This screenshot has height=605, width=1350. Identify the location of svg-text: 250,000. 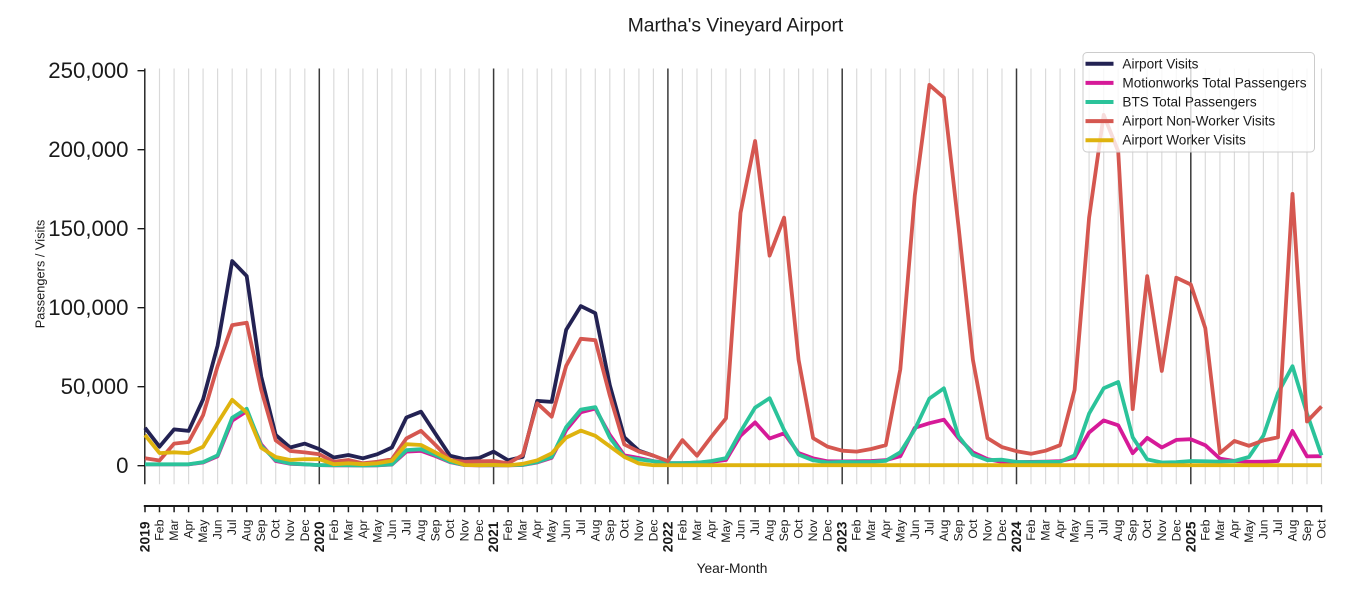
(88, 70).